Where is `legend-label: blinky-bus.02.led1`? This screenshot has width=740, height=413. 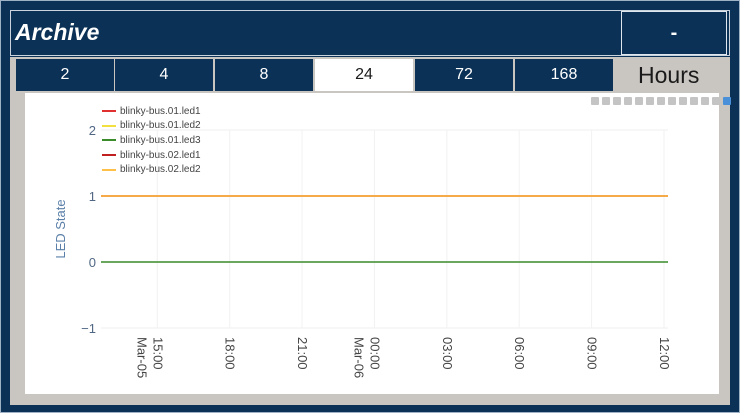
legend-label: blinky-bus.02.led1 is located at coordinates (160, 155).